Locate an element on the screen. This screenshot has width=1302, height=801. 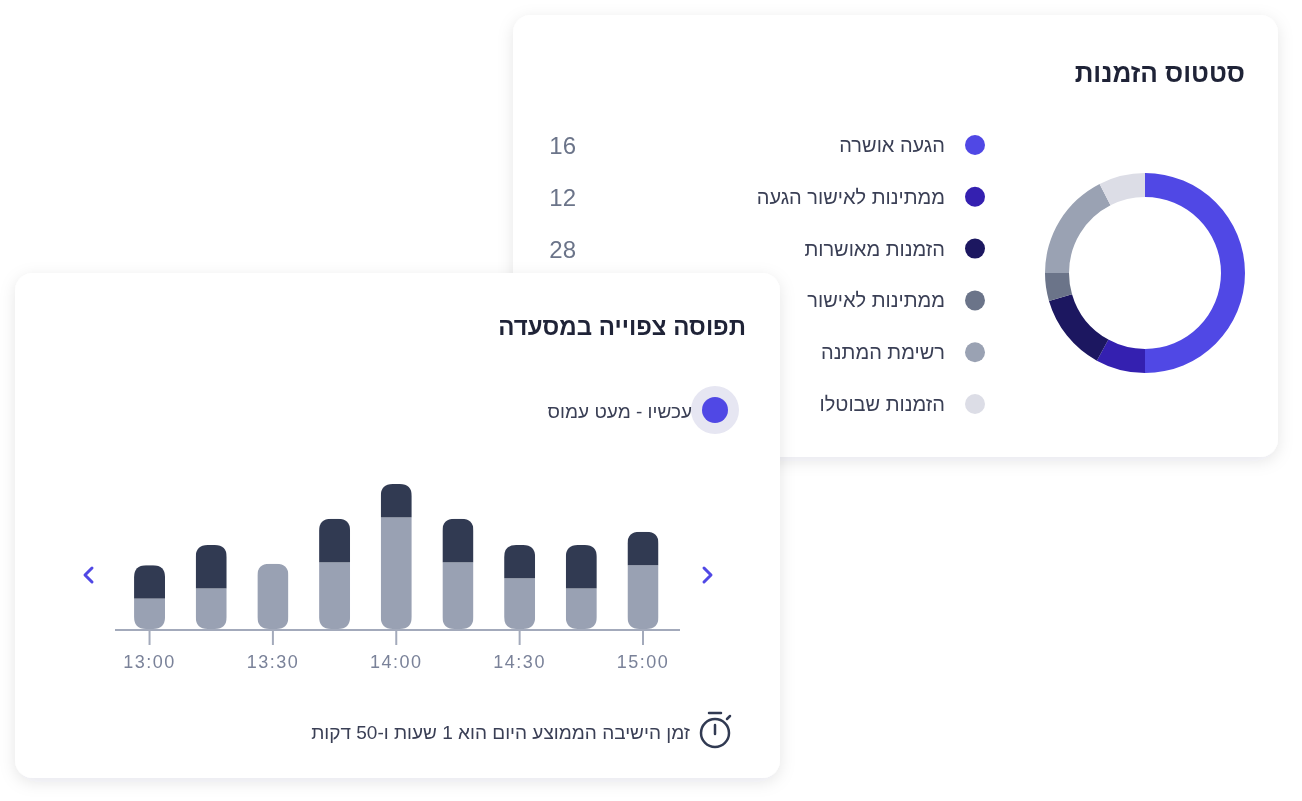
text: עכשיו - מעט עמוס is located at coordinates (619, 411).